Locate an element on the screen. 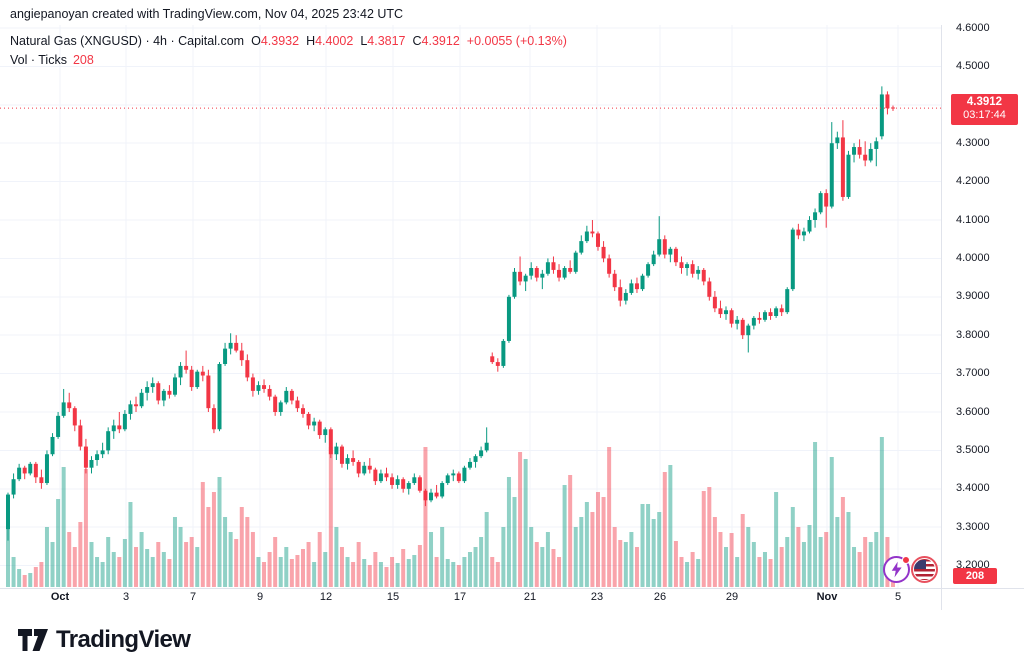  price-tick-label: 3.6000 is located at coordinates (973, 411).